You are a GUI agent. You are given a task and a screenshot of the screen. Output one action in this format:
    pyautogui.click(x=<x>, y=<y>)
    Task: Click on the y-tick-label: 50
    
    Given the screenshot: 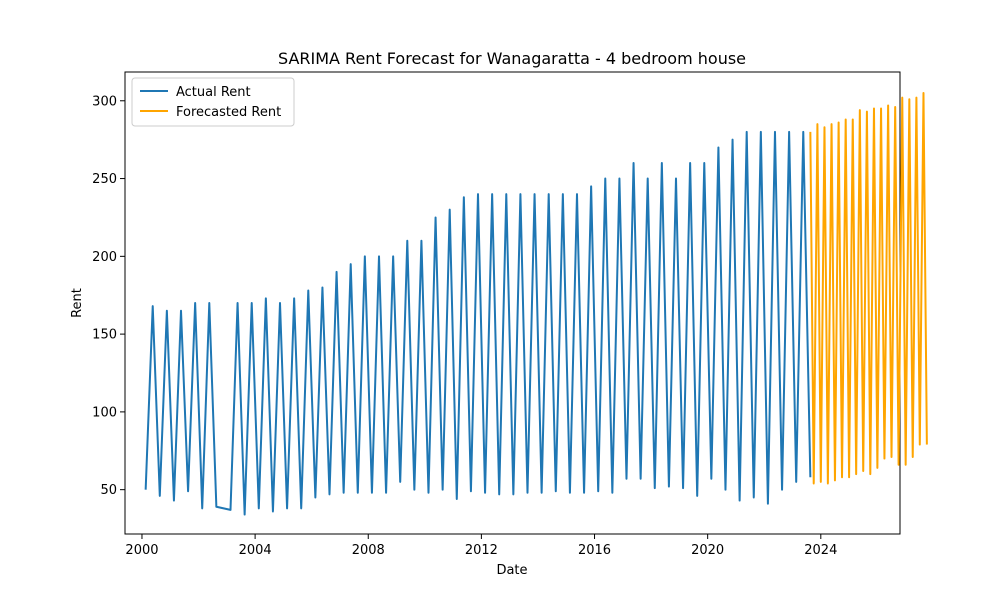 What is the action you would take?
    pyautogui.click(x=108, y=490)
    